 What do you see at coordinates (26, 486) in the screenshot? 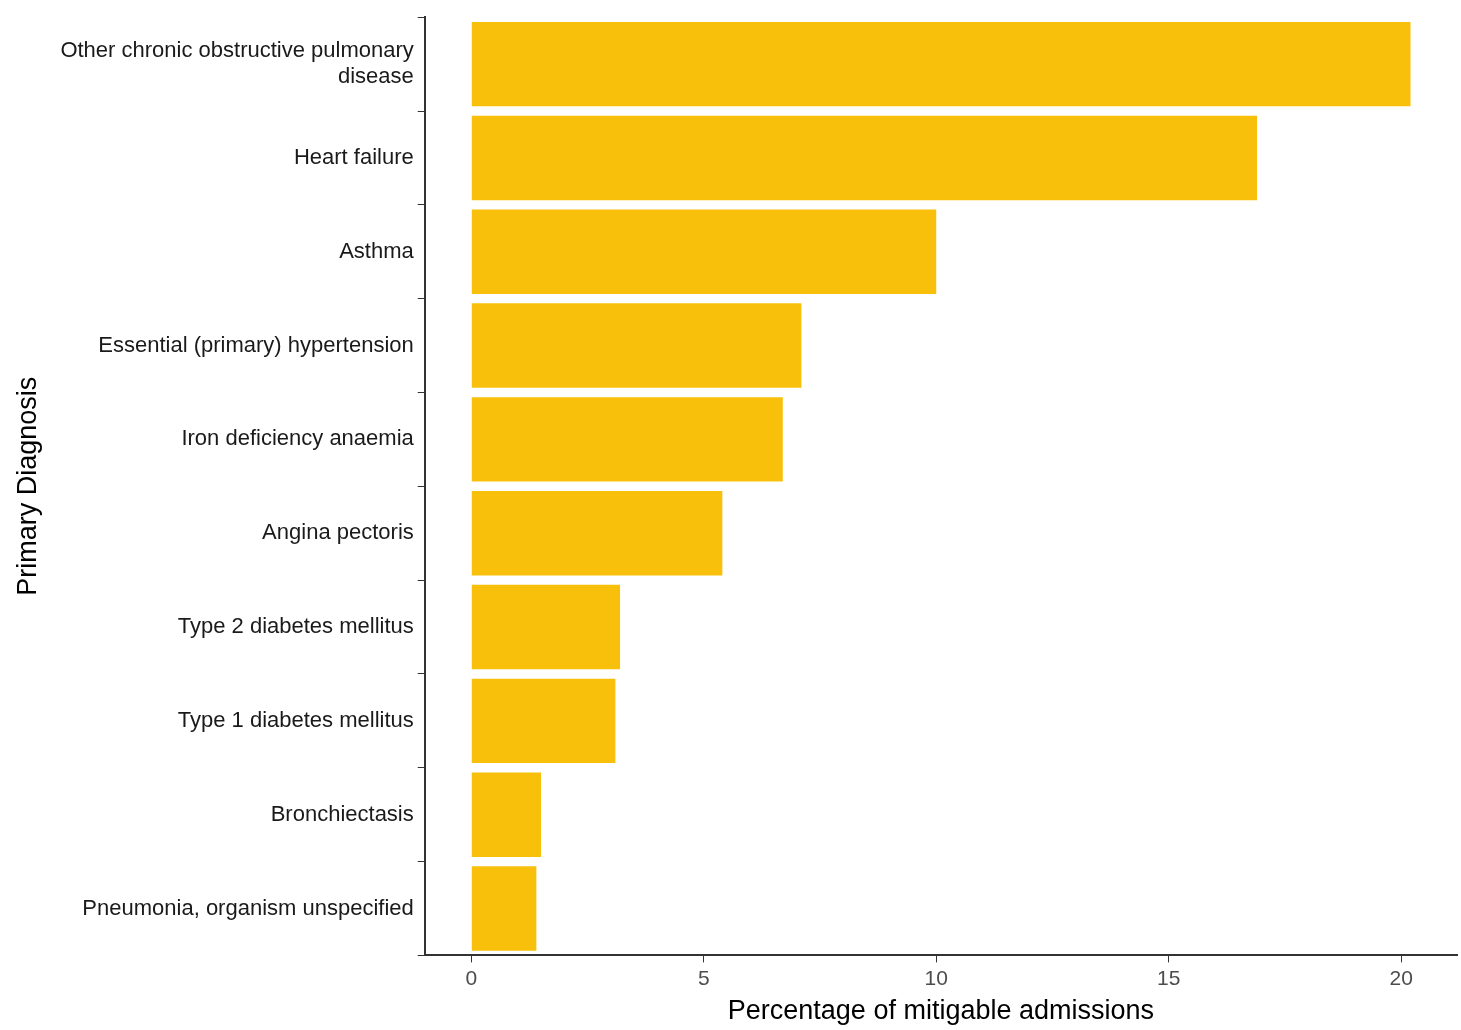
I see `y-axis-title: Primary Diagnosis` at bounding box center [26, 486].